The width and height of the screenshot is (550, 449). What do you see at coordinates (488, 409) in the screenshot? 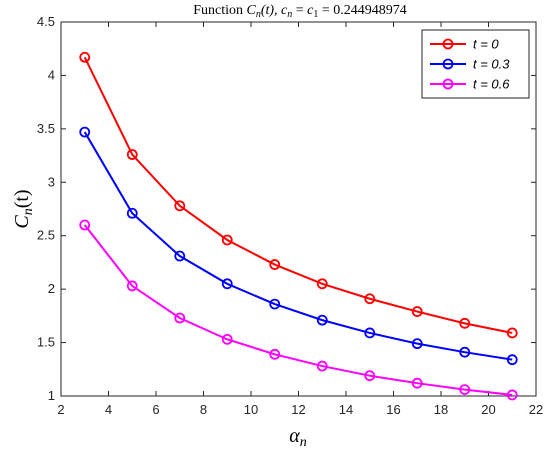
I see `x-tick-label: 20` at bounding box center [488, 409].